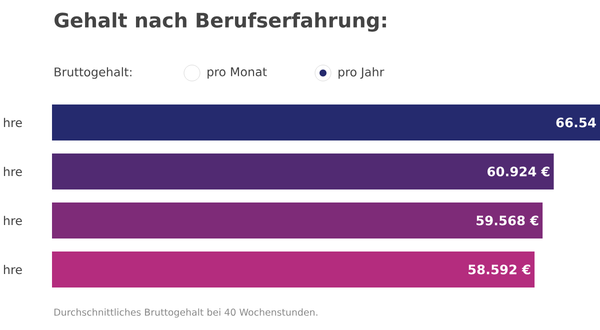 This screenshot has height=330, width=600. What do you see at coordinates (519, 171) in the screenshot?
I see `data-label: 60.924 €` at bounding box center [519, 171].